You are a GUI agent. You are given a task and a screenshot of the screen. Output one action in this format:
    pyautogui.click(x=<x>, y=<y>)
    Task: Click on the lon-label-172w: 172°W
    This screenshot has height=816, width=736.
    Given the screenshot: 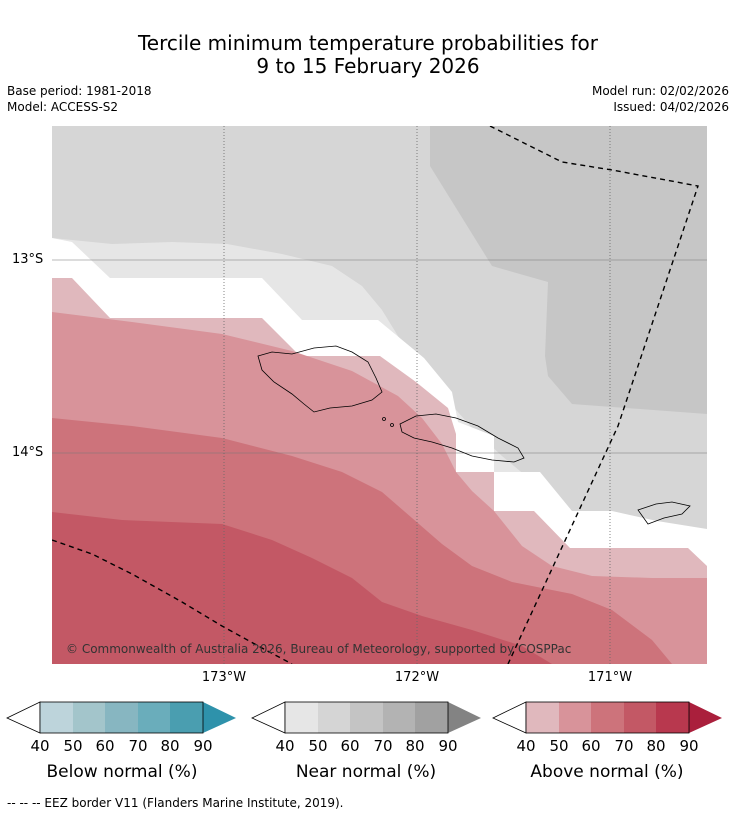 What is the action you would take?
    pyautogui.click(x=417, y=677)
    